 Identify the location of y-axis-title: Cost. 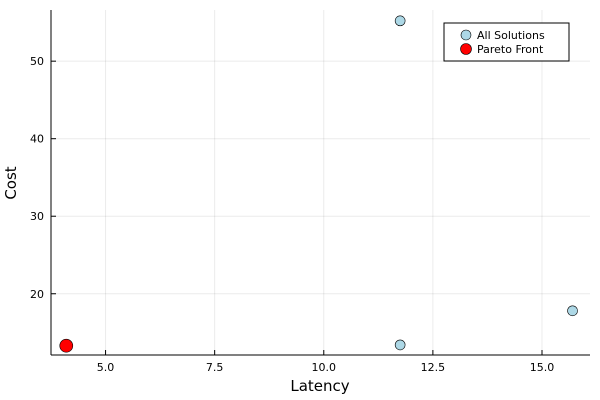
(11, 182).